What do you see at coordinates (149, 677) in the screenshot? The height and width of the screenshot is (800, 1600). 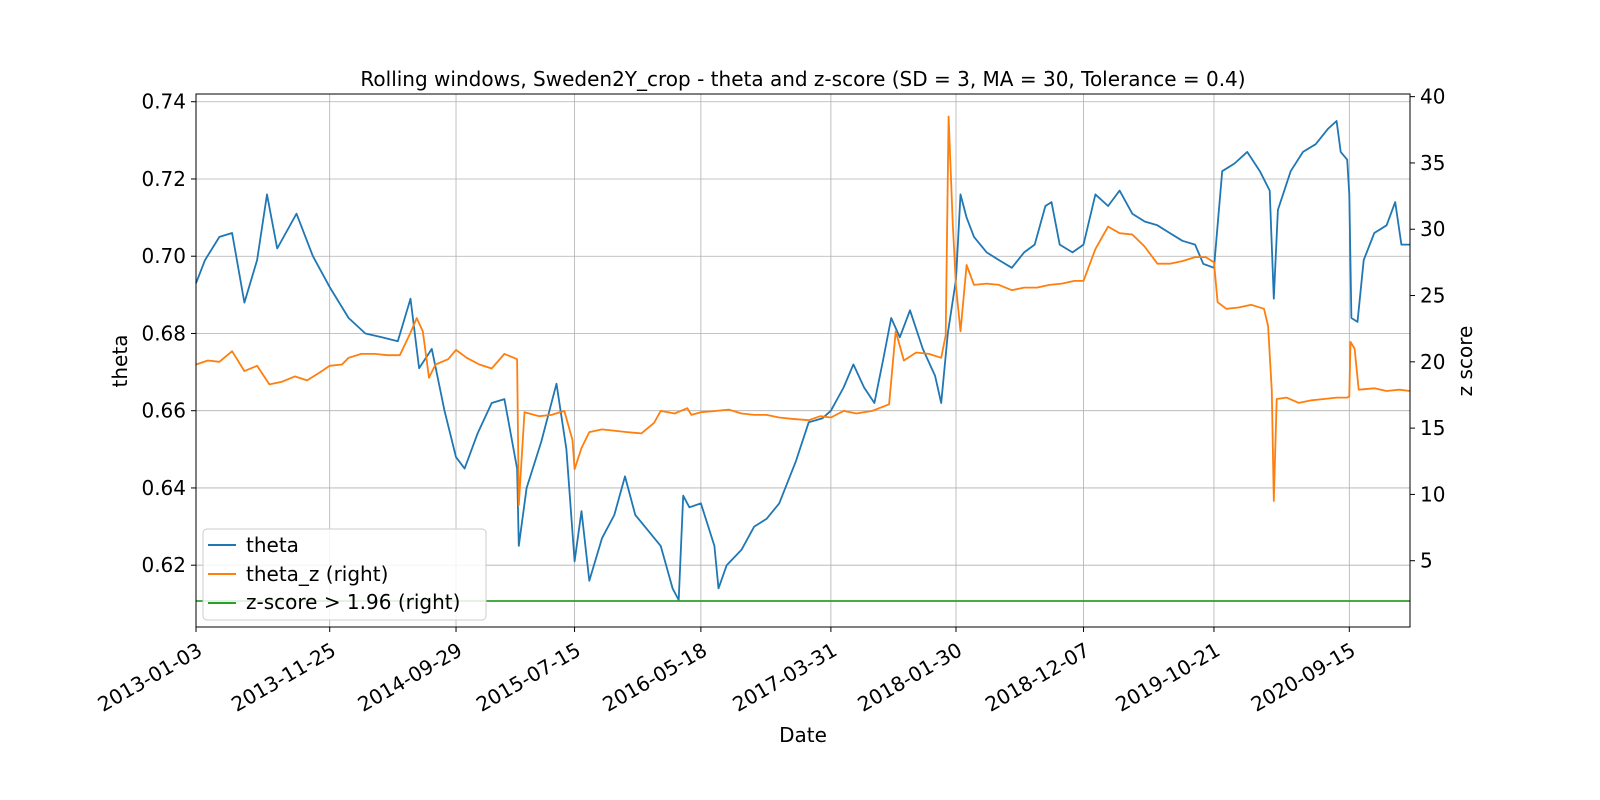 I see `x-tick-label: 2013-01-03` at bounding box center [149, 677].